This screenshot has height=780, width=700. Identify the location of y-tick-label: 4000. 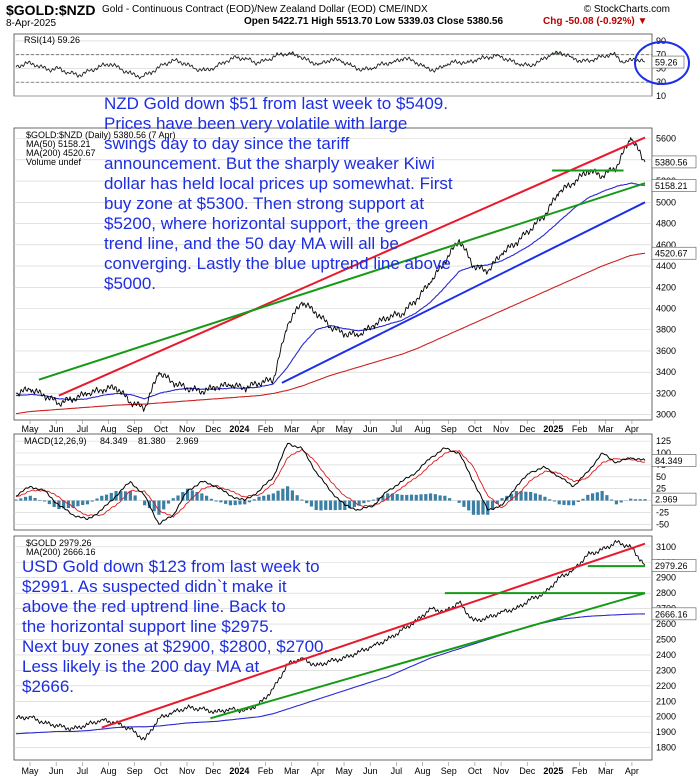
(666, 309).